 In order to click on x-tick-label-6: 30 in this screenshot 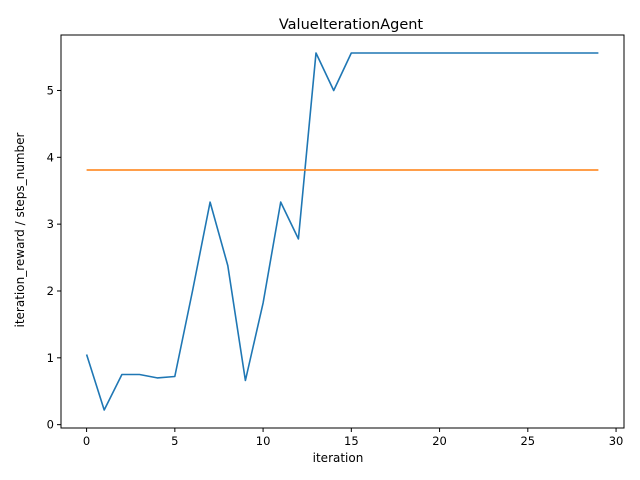, I will do `click(616, 441)`.